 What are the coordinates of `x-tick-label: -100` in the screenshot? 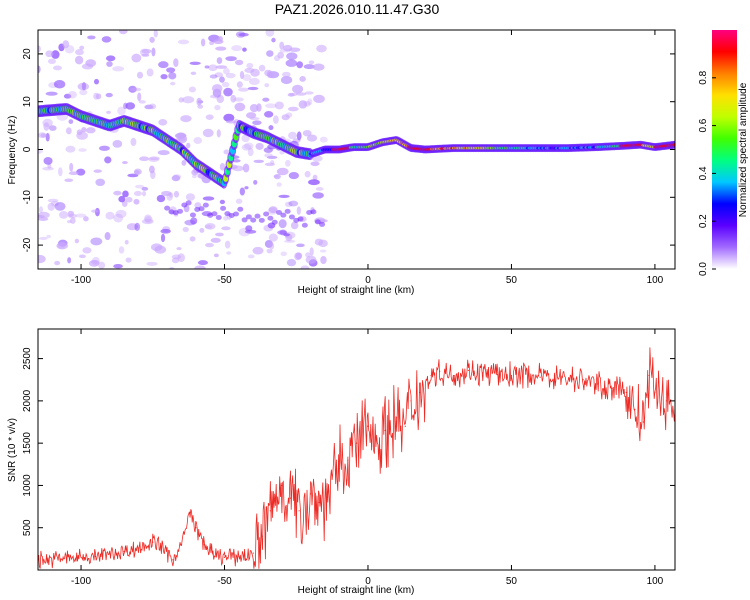 It's located at (81, 581).